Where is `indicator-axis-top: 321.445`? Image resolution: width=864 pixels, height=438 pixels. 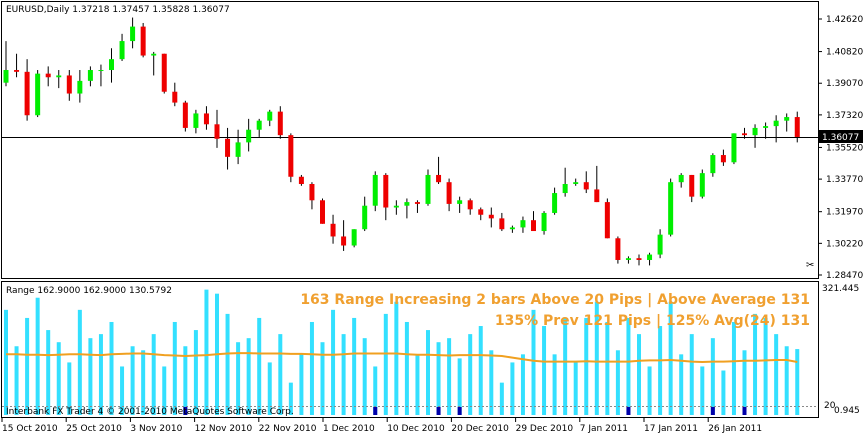 indicator-axis-top: 321.445 is located at coordinates (840, 289).